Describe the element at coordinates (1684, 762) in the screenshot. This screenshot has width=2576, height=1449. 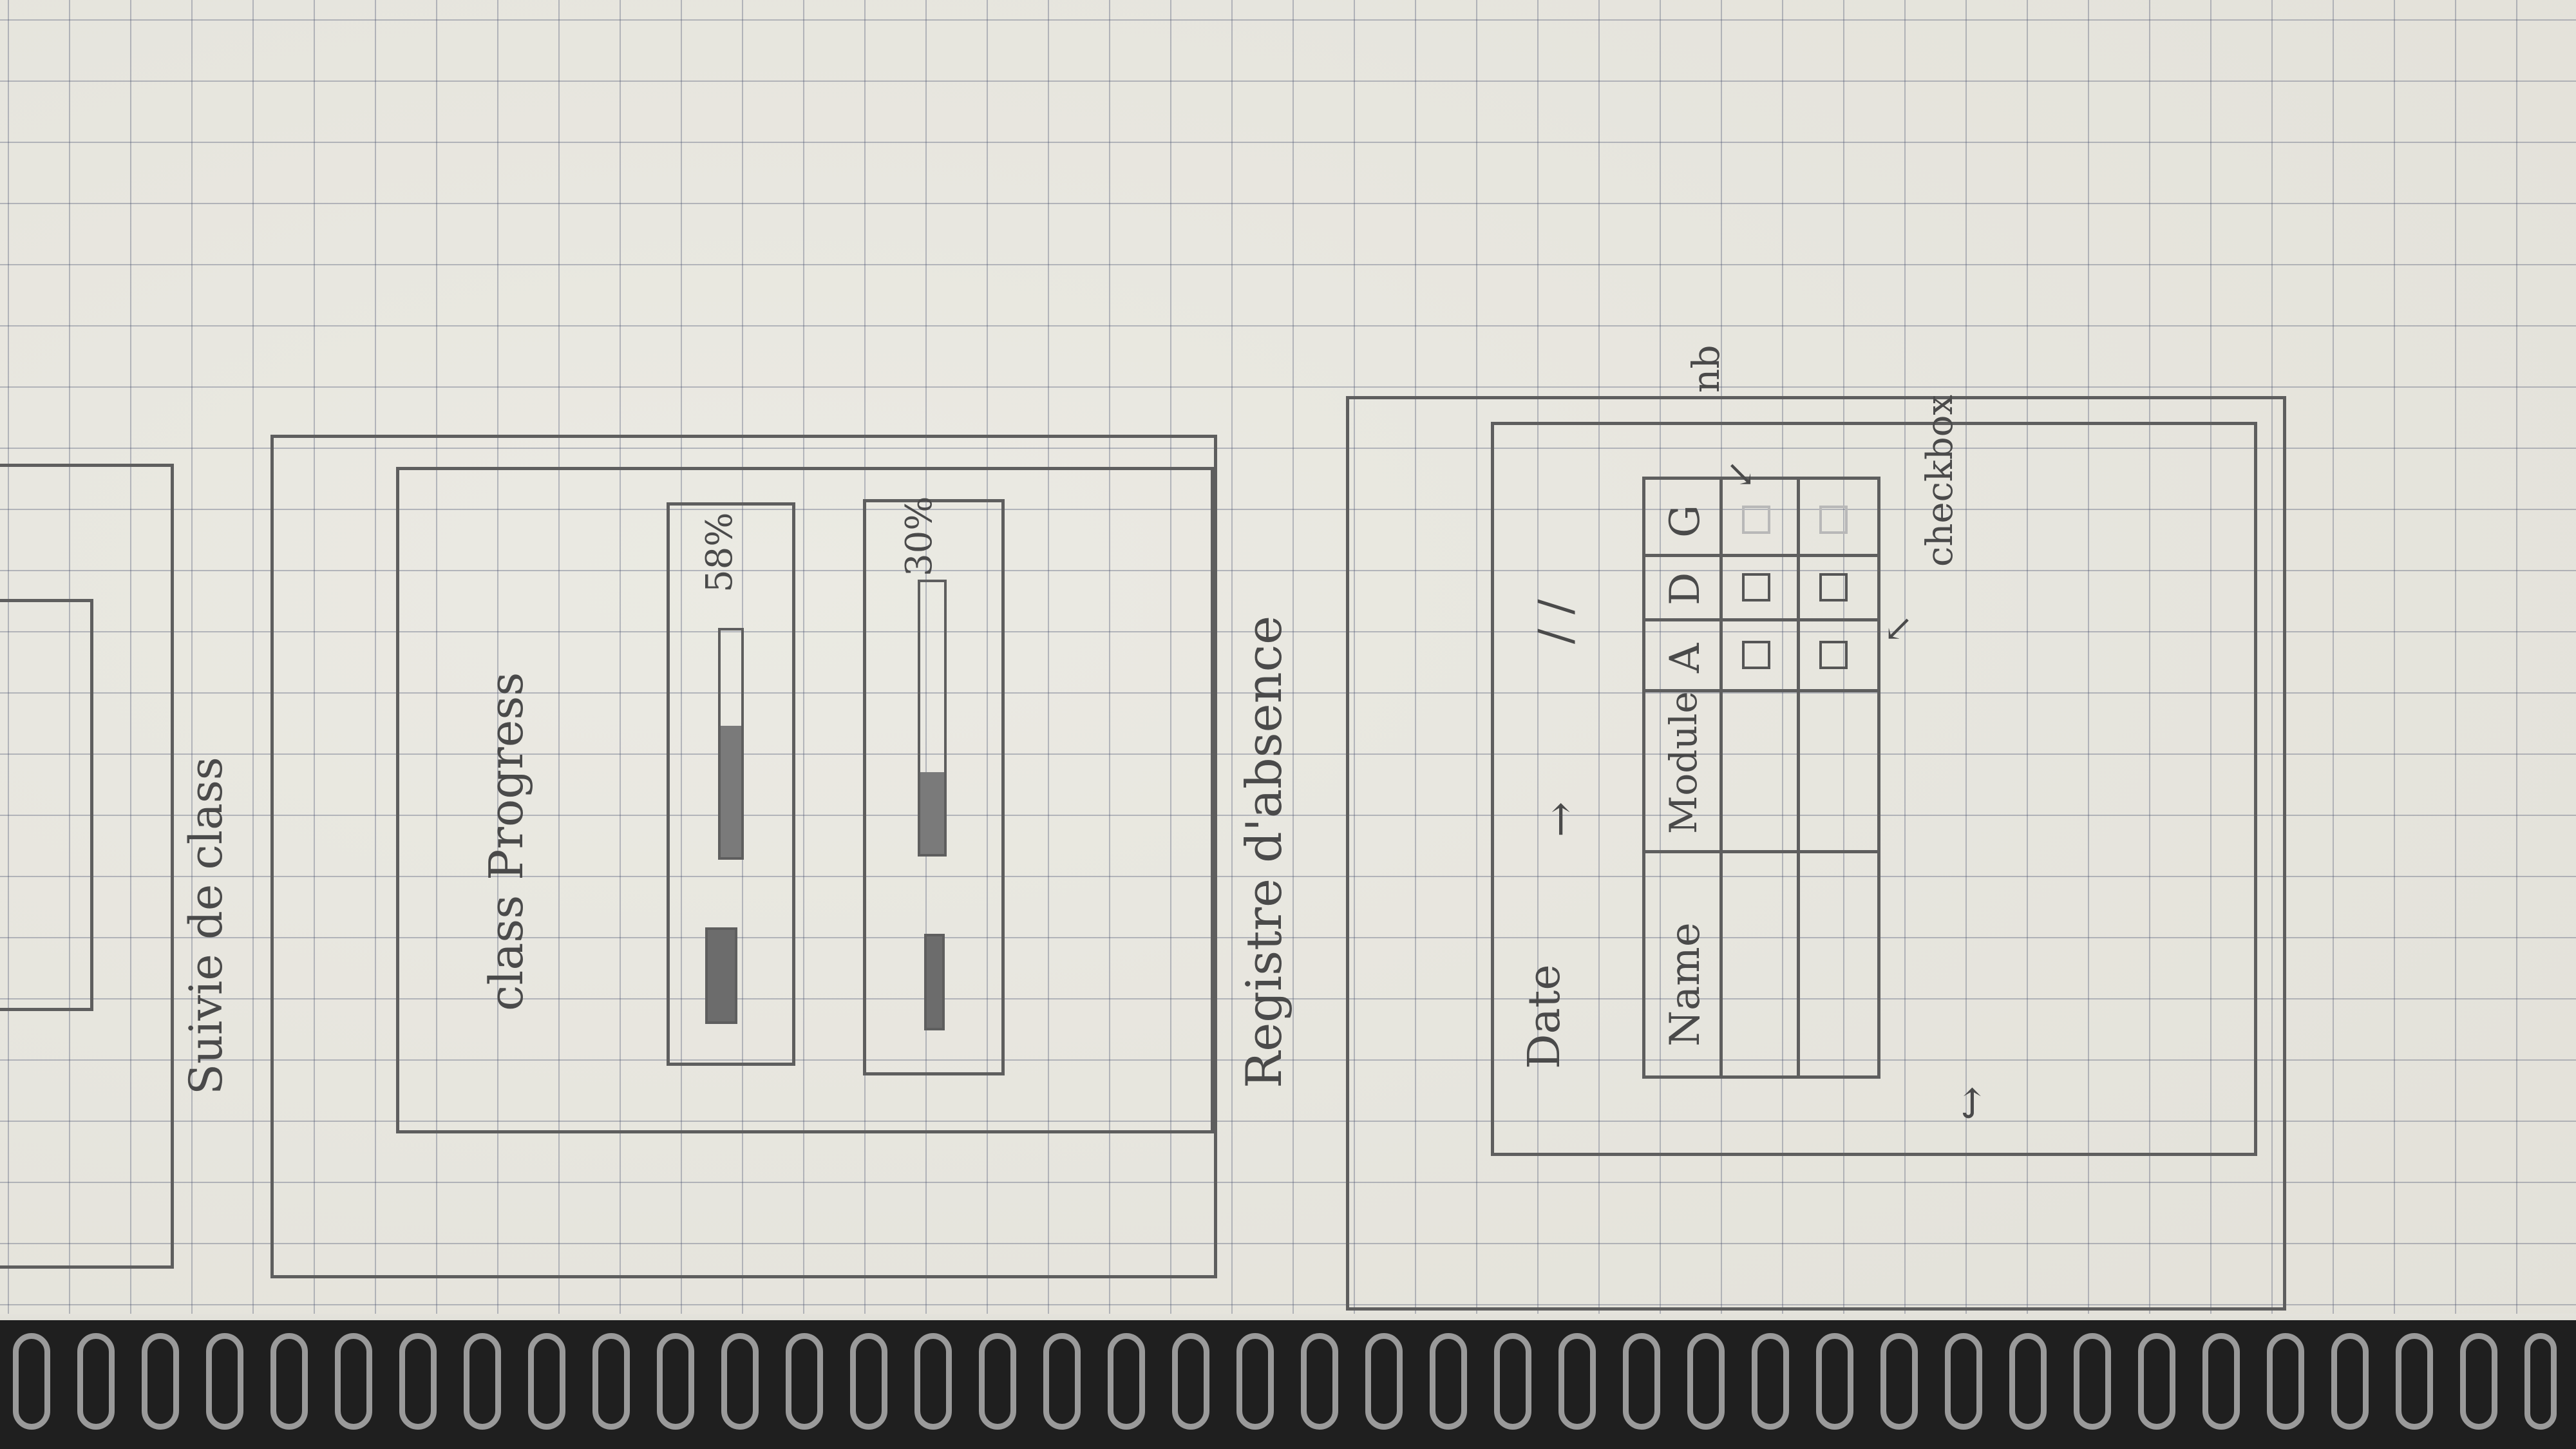
I see `table-header-module: Module` at that location.